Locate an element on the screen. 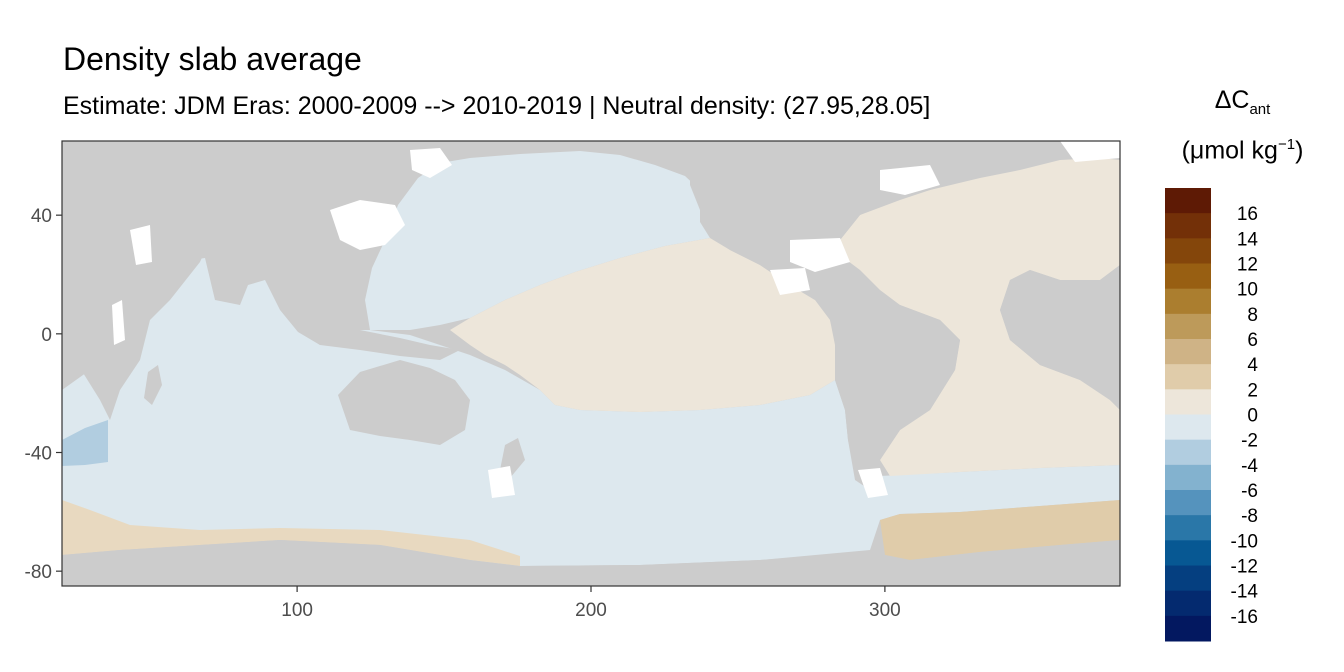 The width and height of the screenshot is (1344, 672). nodata-patagonia-shelf is located at coordinates (873, 483).